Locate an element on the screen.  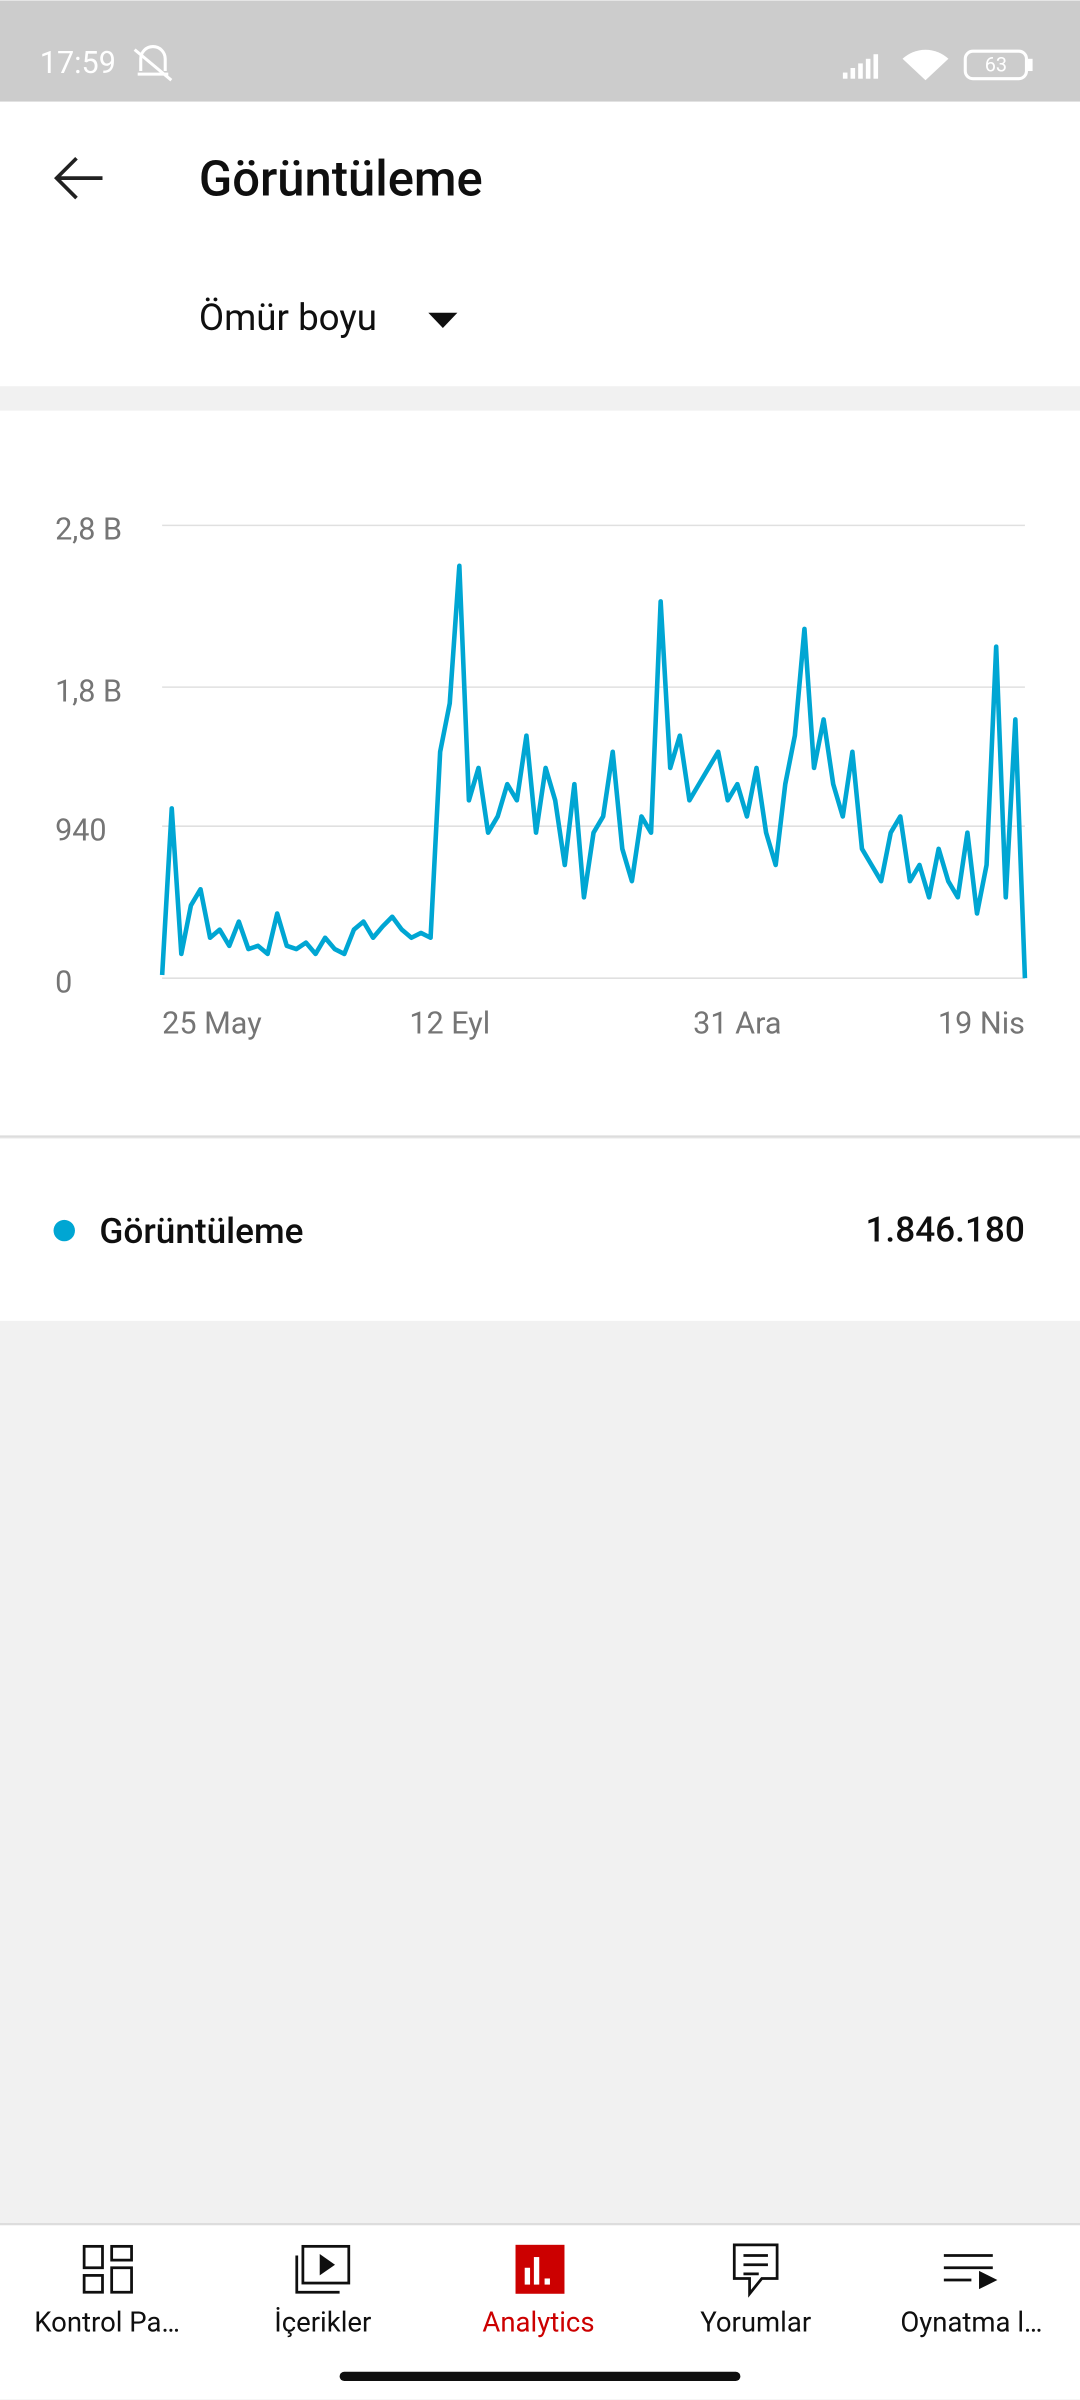
dashboard-icon is located at coordinates (107, 2269).